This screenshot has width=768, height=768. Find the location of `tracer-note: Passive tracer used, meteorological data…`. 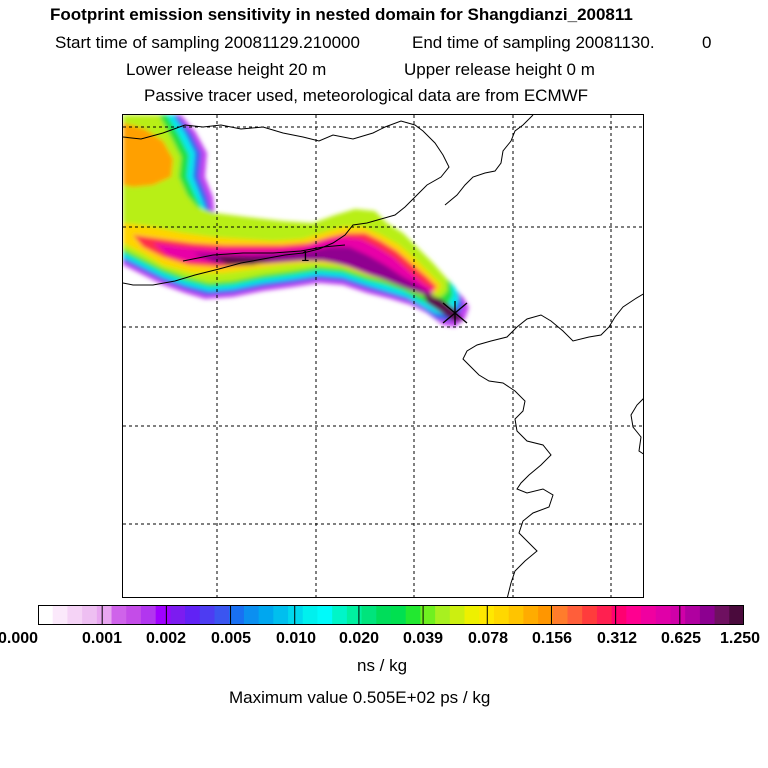

tracer-note: Passive tracer used, meteorological data… is located at coordinates (366, 95).